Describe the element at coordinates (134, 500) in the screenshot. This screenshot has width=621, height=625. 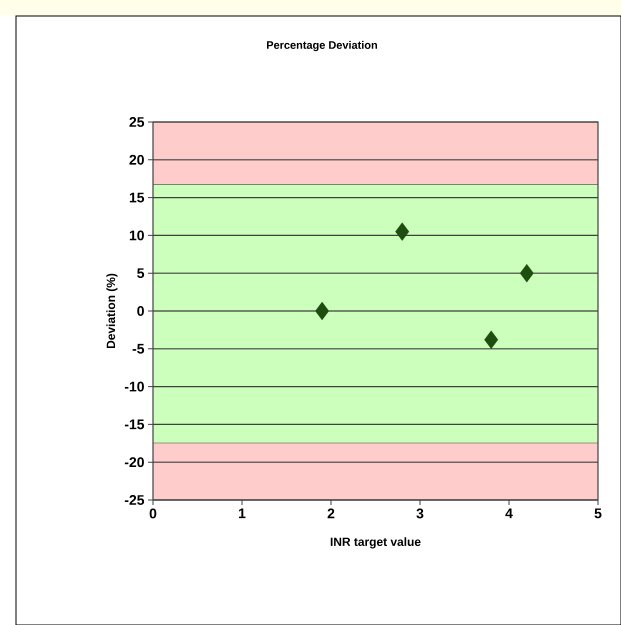
I see `y-tick-label: -25` at that location.